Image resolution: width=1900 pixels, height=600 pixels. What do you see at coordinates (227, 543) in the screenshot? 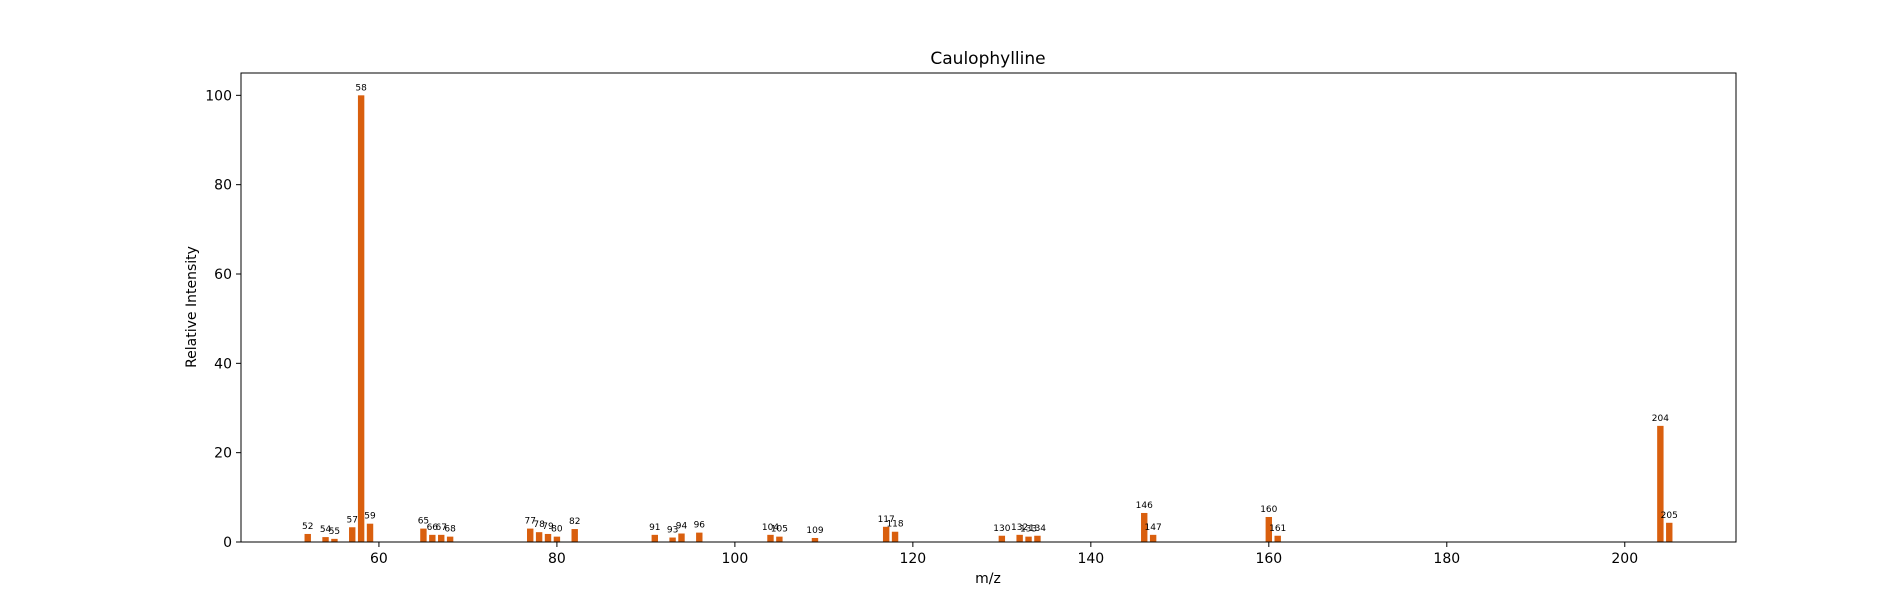
I see `y-tick-label-0: 0` at bounding box center [227, 543].